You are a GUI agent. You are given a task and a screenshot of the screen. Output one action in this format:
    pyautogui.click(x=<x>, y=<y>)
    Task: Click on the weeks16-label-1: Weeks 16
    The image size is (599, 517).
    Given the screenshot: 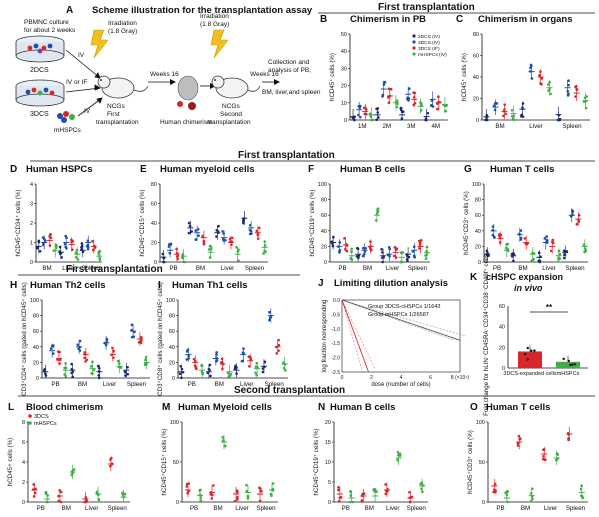 What is the action you would take?
    pyautogui.click(x=164, y=74)
    